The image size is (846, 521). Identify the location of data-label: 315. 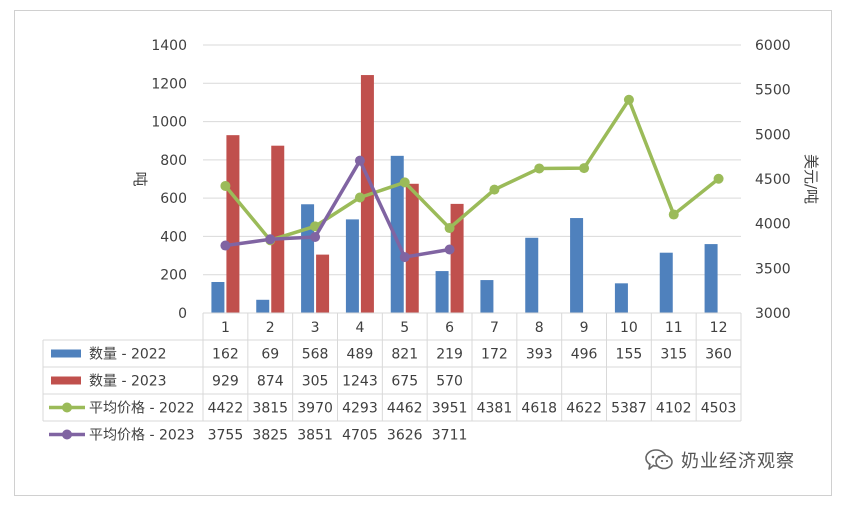
(673, 355).